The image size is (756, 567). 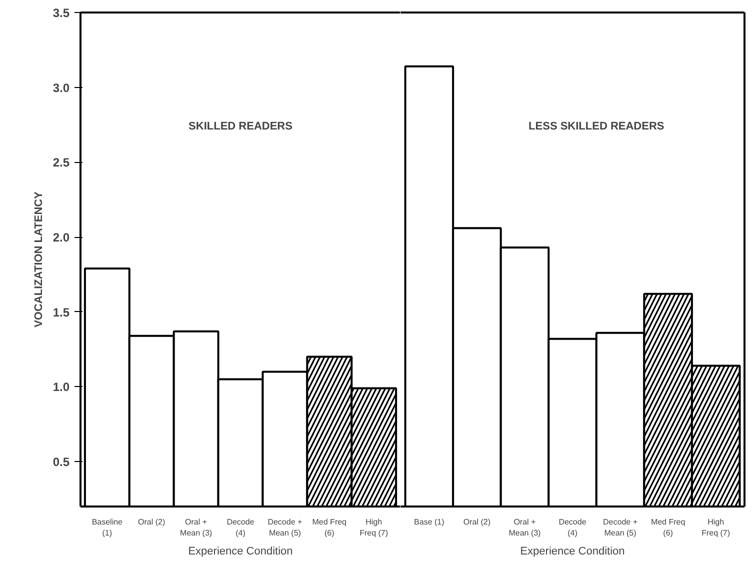 I want to click on y-tick-label: 0.5, so click(x=61, y=462).